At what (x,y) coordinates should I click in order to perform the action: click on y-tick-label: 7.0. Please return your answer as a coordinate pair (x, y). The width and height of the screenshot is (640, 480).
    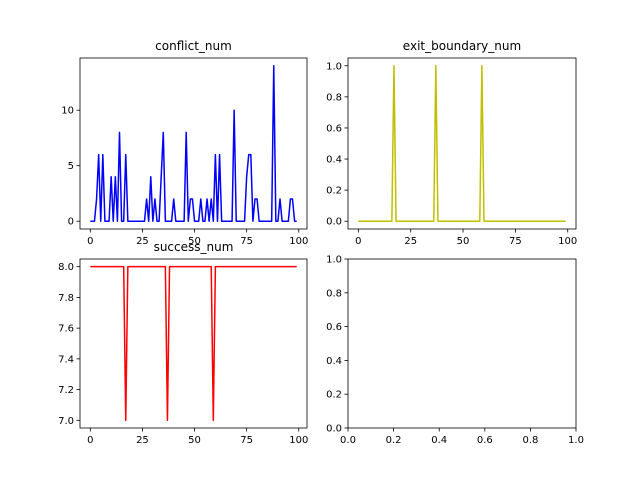
    Looking at the image, I should click on (66, 421).